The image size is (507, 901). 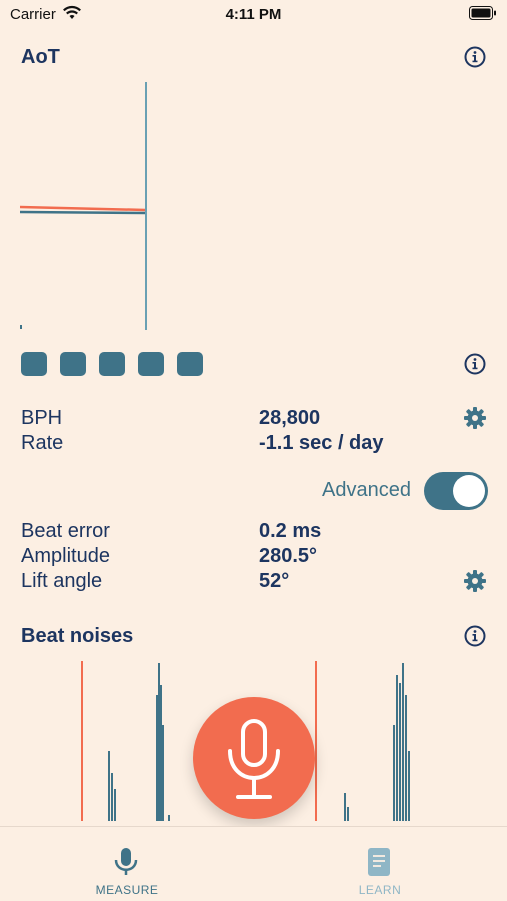 I want to click on battery-icon, so click(x=482, y=13).